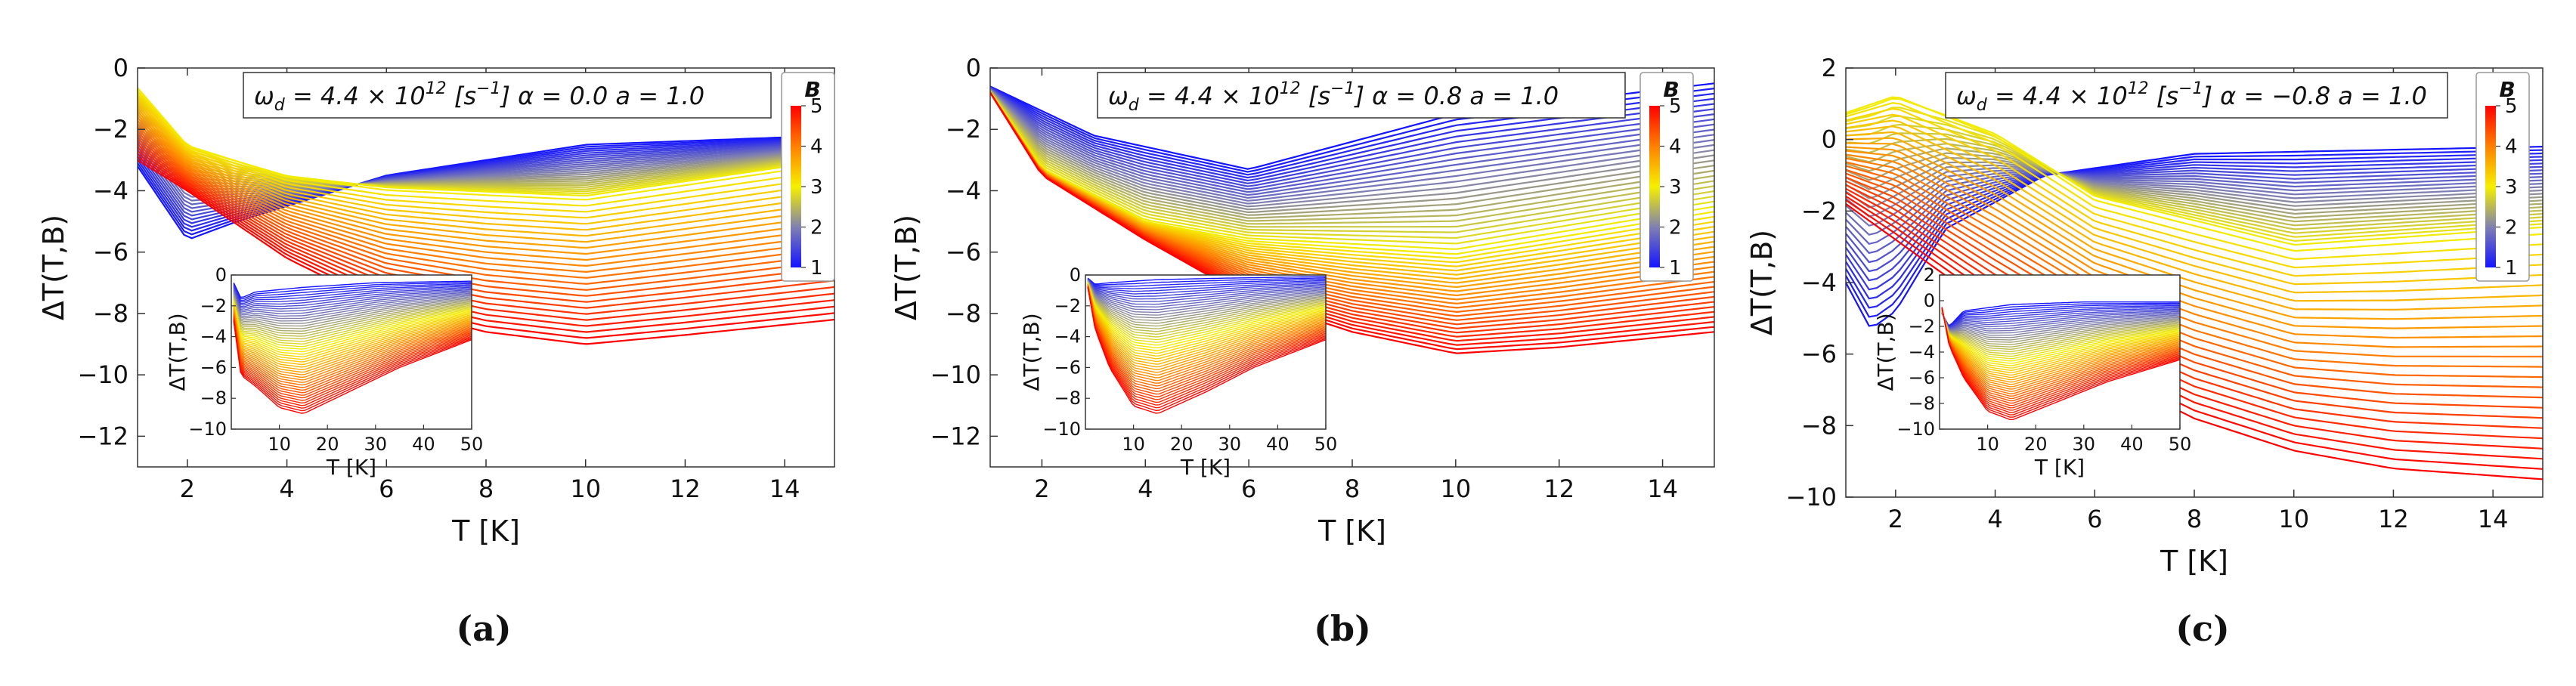 The image size is (2576, 686). What do you see at coordinates (423, 444) in the screenshot?
I see `inset-x-tick-label: 40` at bounding box center [423, 444].